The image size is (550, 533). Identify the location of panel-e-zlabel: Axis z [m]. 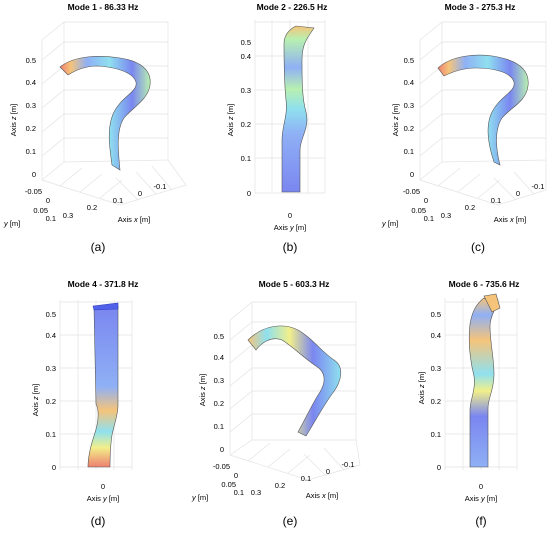
(202, 390).